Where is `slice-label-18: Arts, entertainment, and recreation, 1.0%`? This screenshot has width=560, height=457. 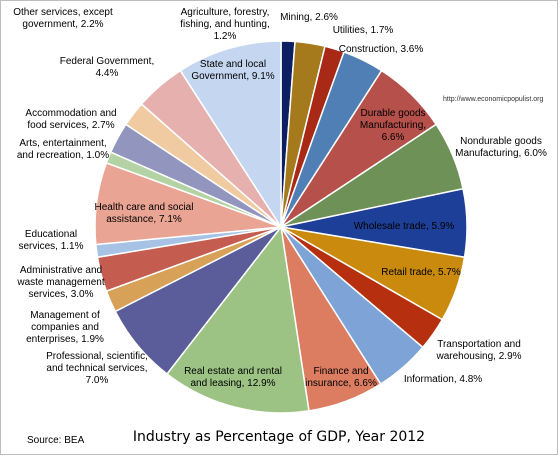
slice-label-18: Arts, entertainment, and recreation, 1.0% is located at coordinates (63, 149).